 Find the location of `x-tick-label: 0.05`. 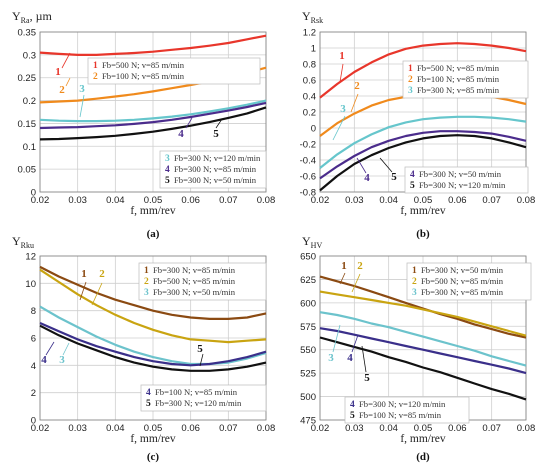

x-tick-label: 0.05 is located at coordinates (423, 200).